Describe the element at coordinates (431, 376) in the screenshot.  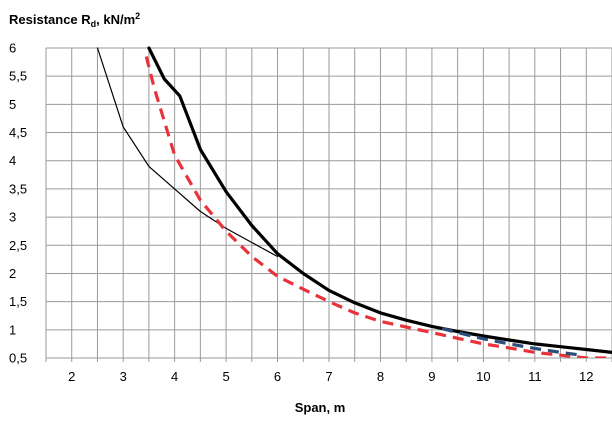
I see `x-tick-label: 9` at that location.